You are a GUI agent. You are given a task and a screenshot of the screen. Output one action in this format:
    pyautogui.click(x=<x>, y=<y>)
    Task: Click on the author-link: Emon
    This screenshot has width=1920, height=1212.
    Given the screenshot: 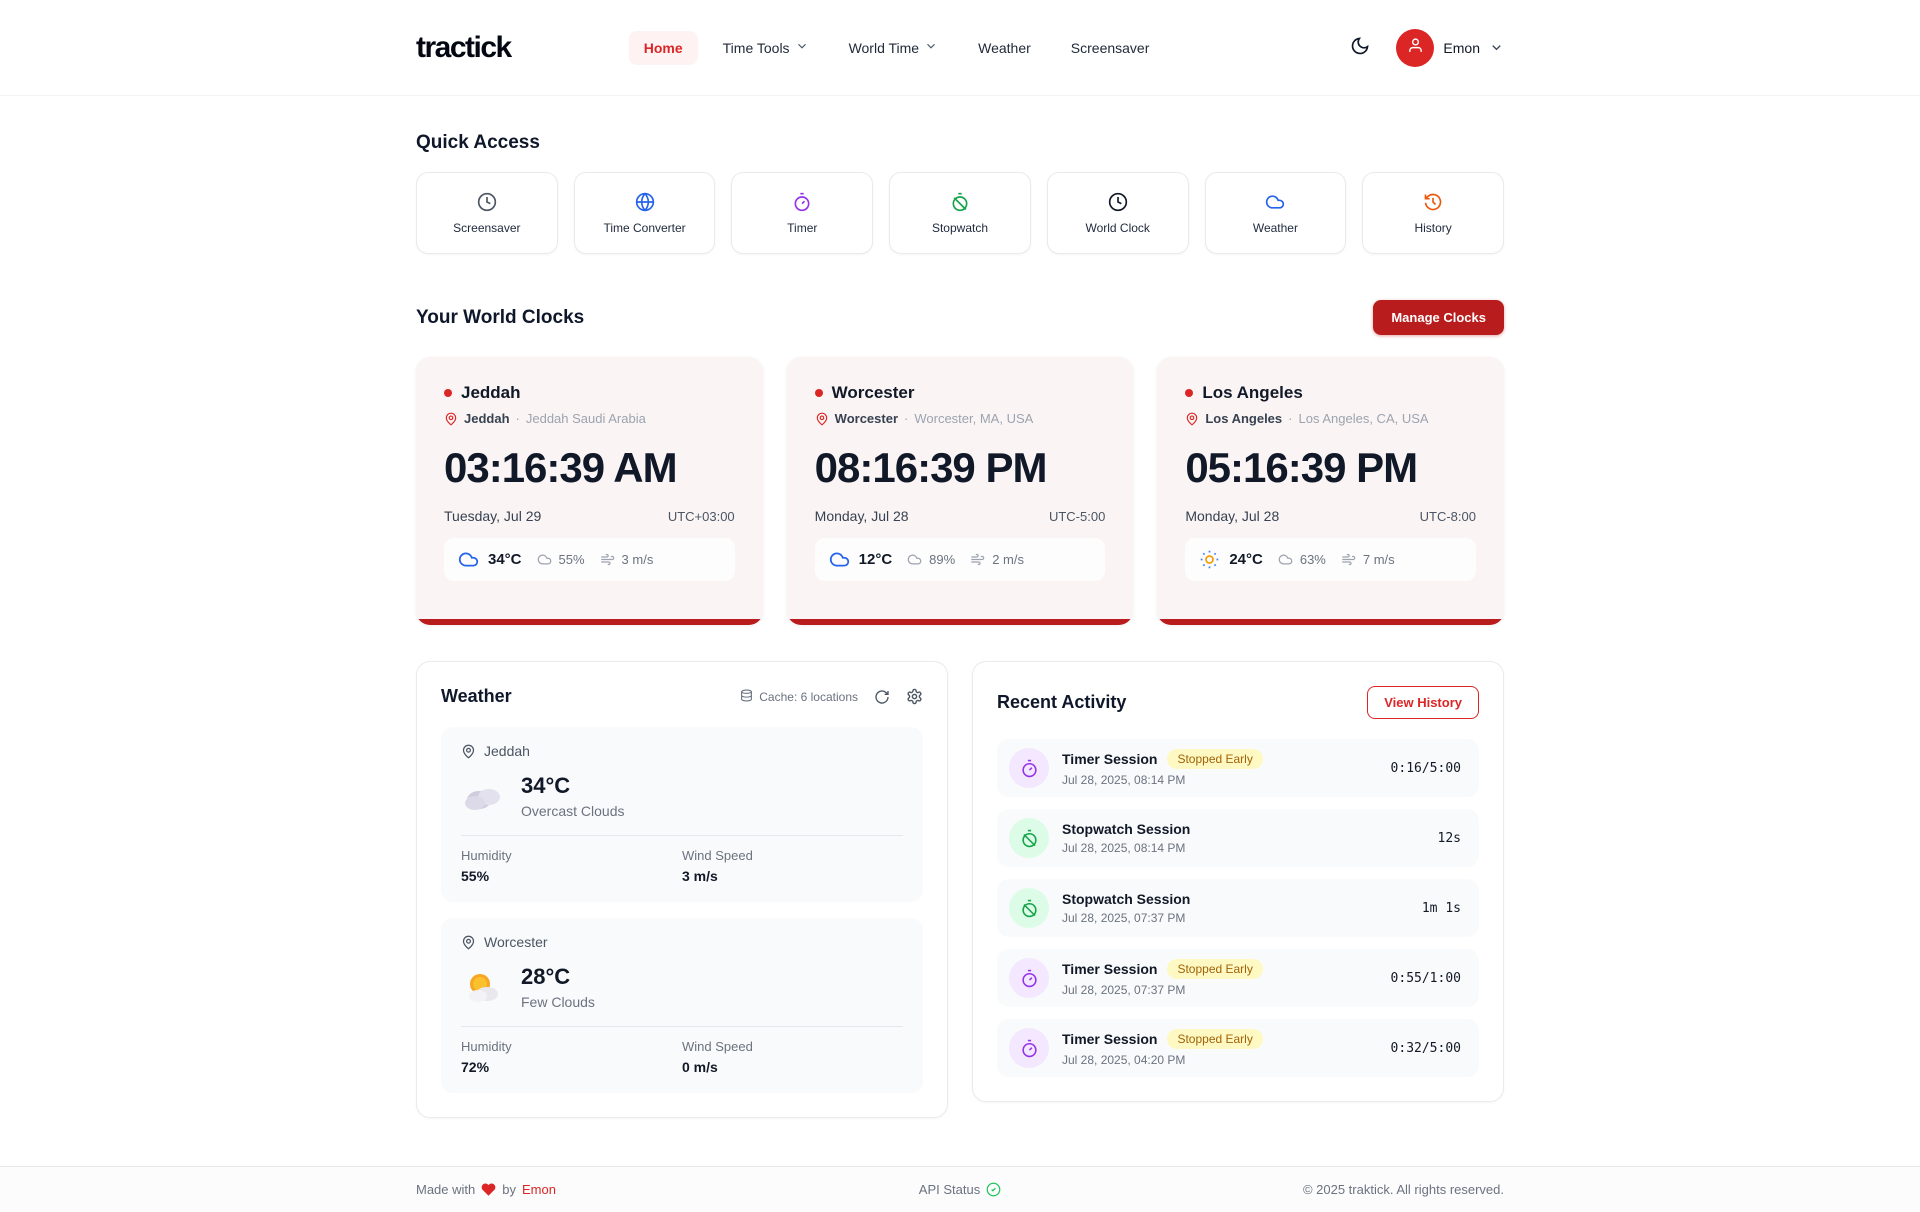 What is the action you would take?
    pyautogui.click(x=538, y=1189)
    